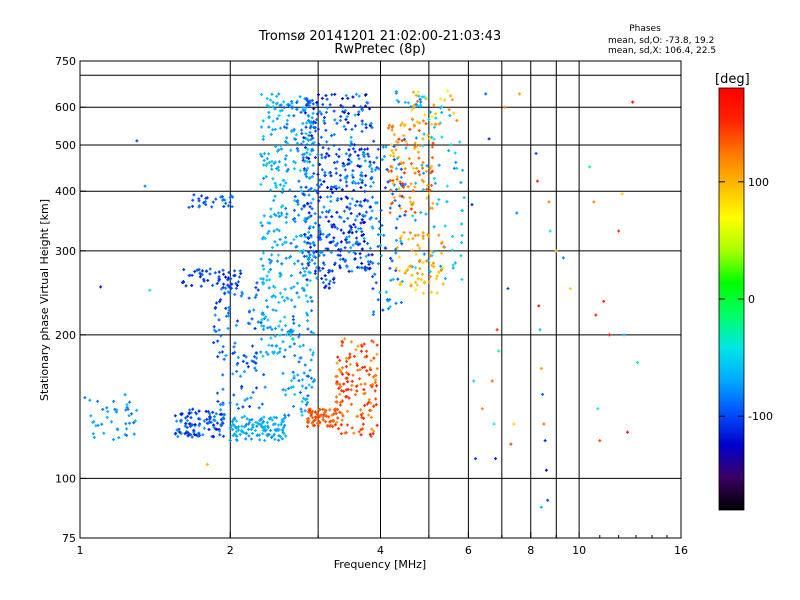 Image resolution: width=800 pixels, height=600 pixels. Describe the element at coordinates (732, 79) in the screenshot. I see `colorbar-label: [deg]` at that location.